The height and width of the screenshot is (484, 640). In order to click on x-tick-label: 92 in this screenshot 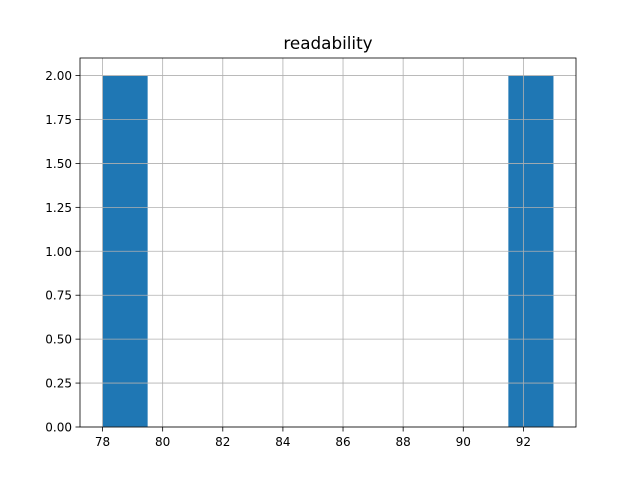, I will do `click(523, 442)`.